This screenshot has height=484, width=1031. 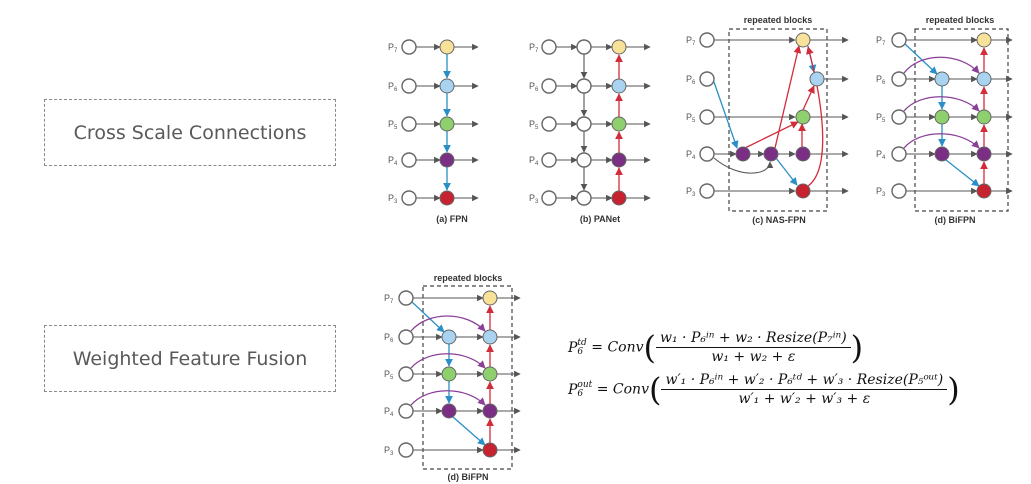 What do you see at coordinates (534, 87) in the screenshot?
I see `panet-label-p6: P6` at bounding box center [534, 87].